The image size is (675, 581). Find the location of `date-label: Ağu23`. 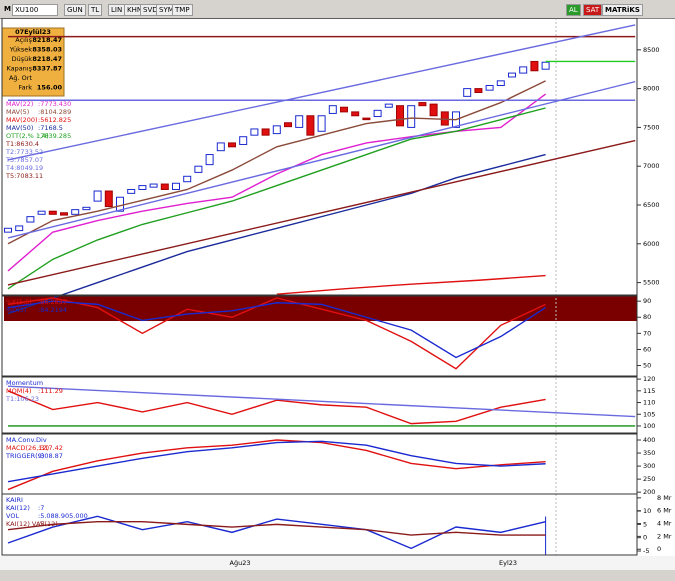

date-label: Ağu23 is located at coordinates (240, 563).